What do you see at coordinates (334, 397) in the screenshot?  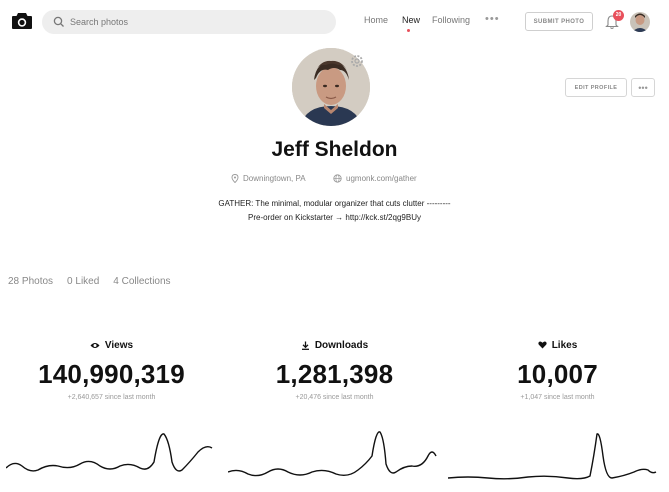 I see `stat-downloads-delta: +20,476 since last month` at bounding box center [334, 397].